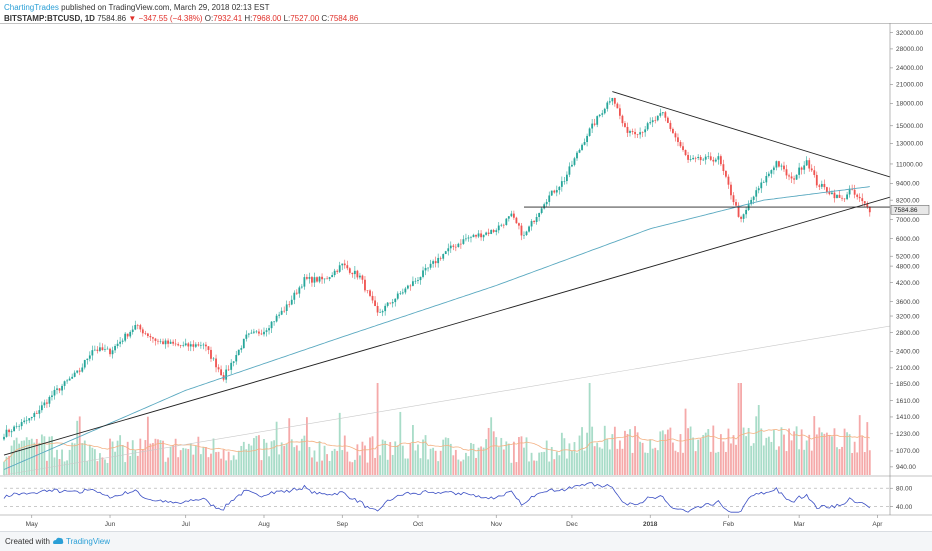  I want to click on symbol-name: BITSTAMP:BTCUSD, 1D, so click(49, 18).